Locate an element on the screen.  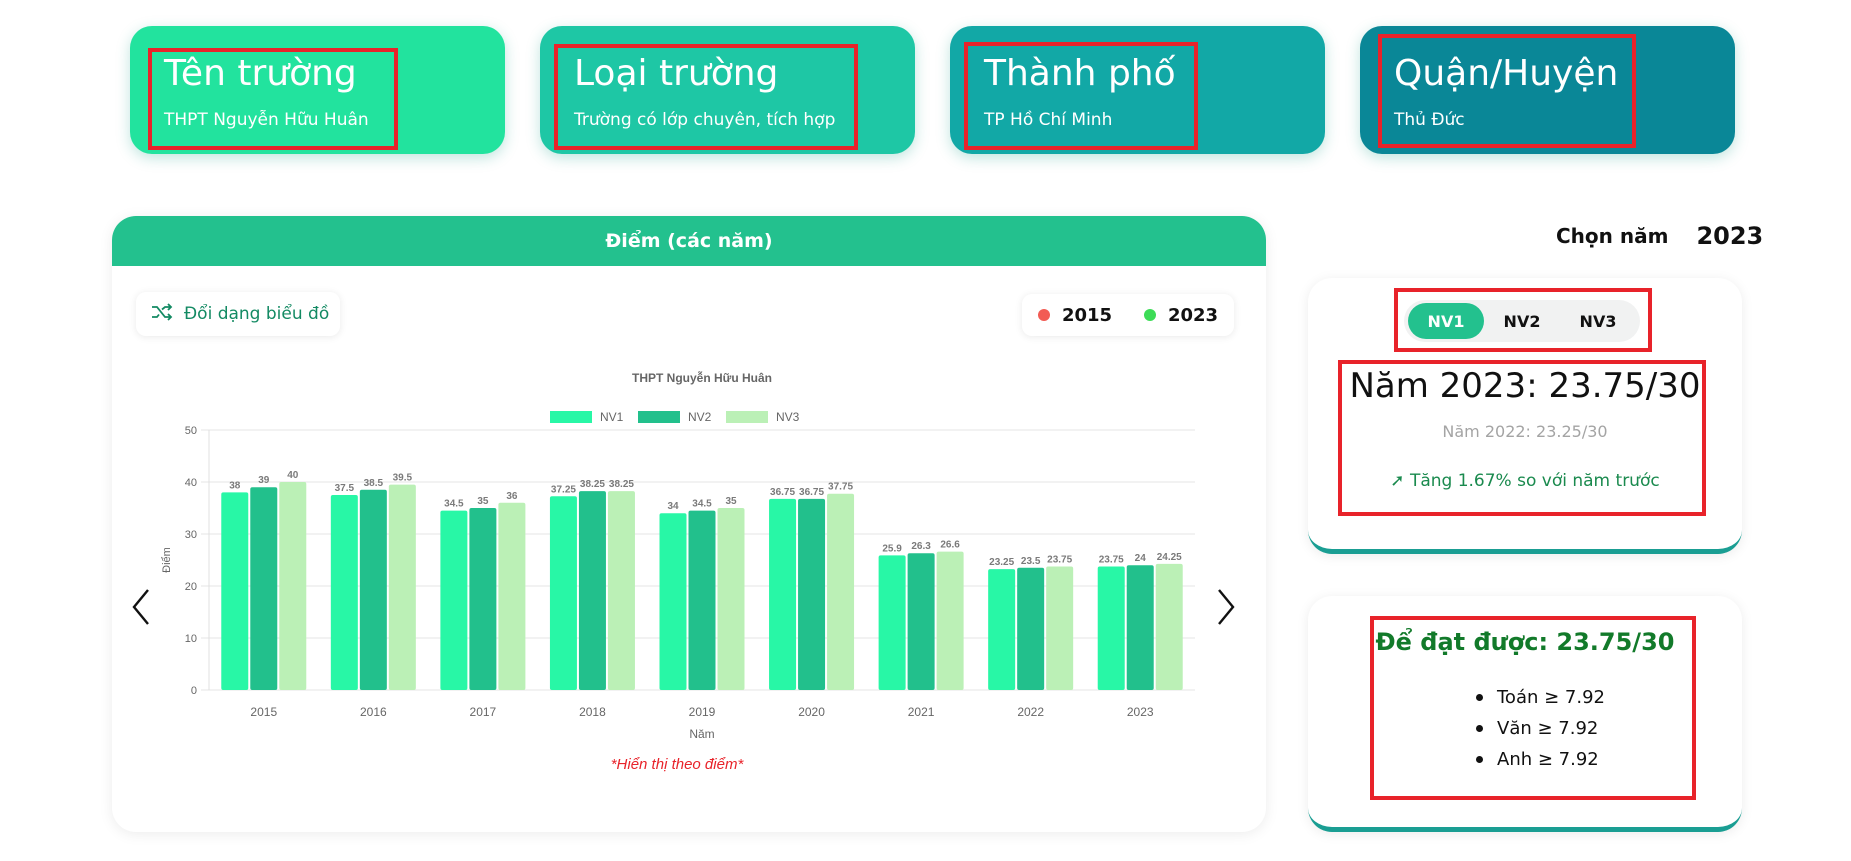
card-title: Thành phố is located at coordinates (1080, 73).